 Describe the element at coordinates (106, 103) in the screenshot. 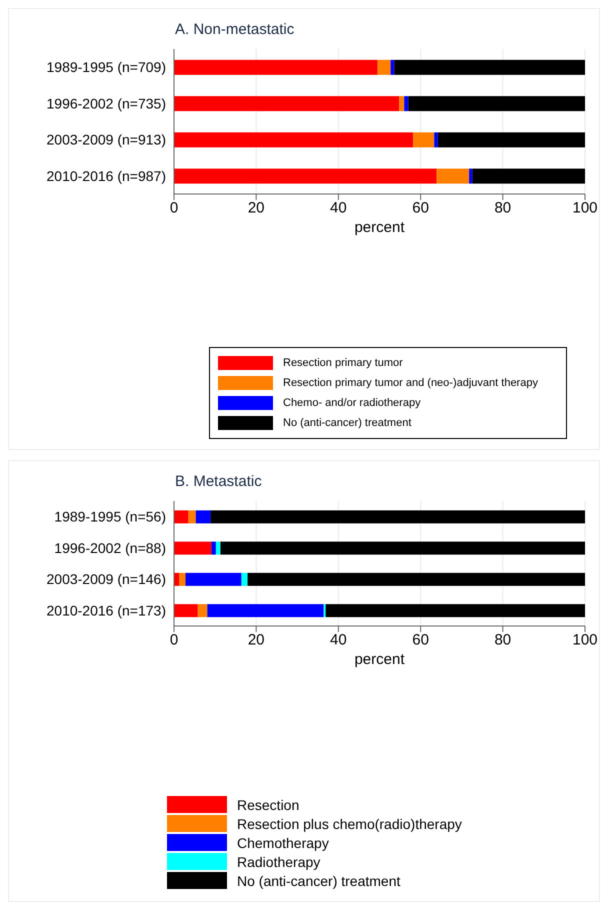

I see `y-tick-label: 1996-2002 (n=735)` at that location.